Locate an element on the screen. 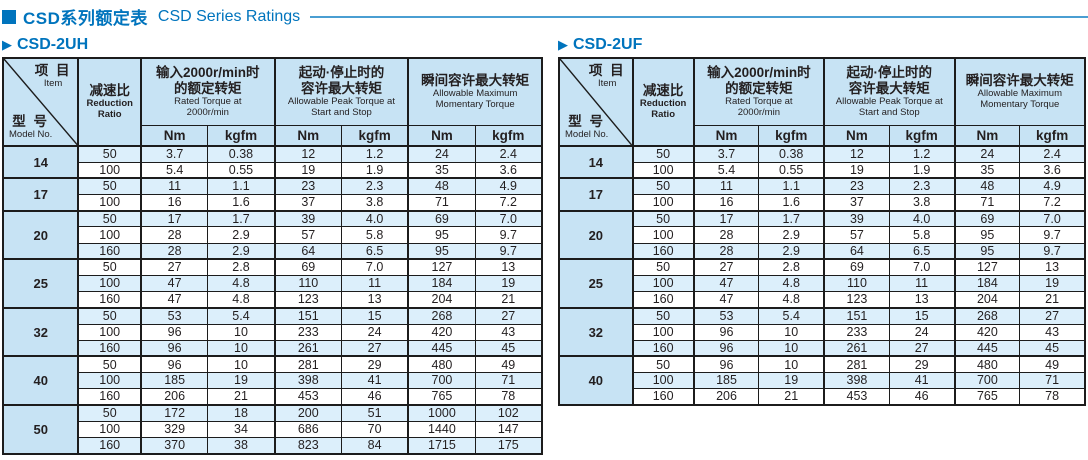 The height and width of the screenshot is (460, 1088). torque-value-cell: 27 is located at coordinates (726, 267).